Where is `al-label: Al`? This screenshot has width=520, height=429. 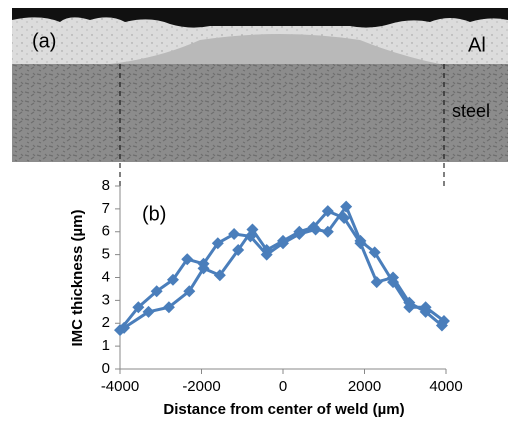
al-label: Al is located at coordinates (477, 45).